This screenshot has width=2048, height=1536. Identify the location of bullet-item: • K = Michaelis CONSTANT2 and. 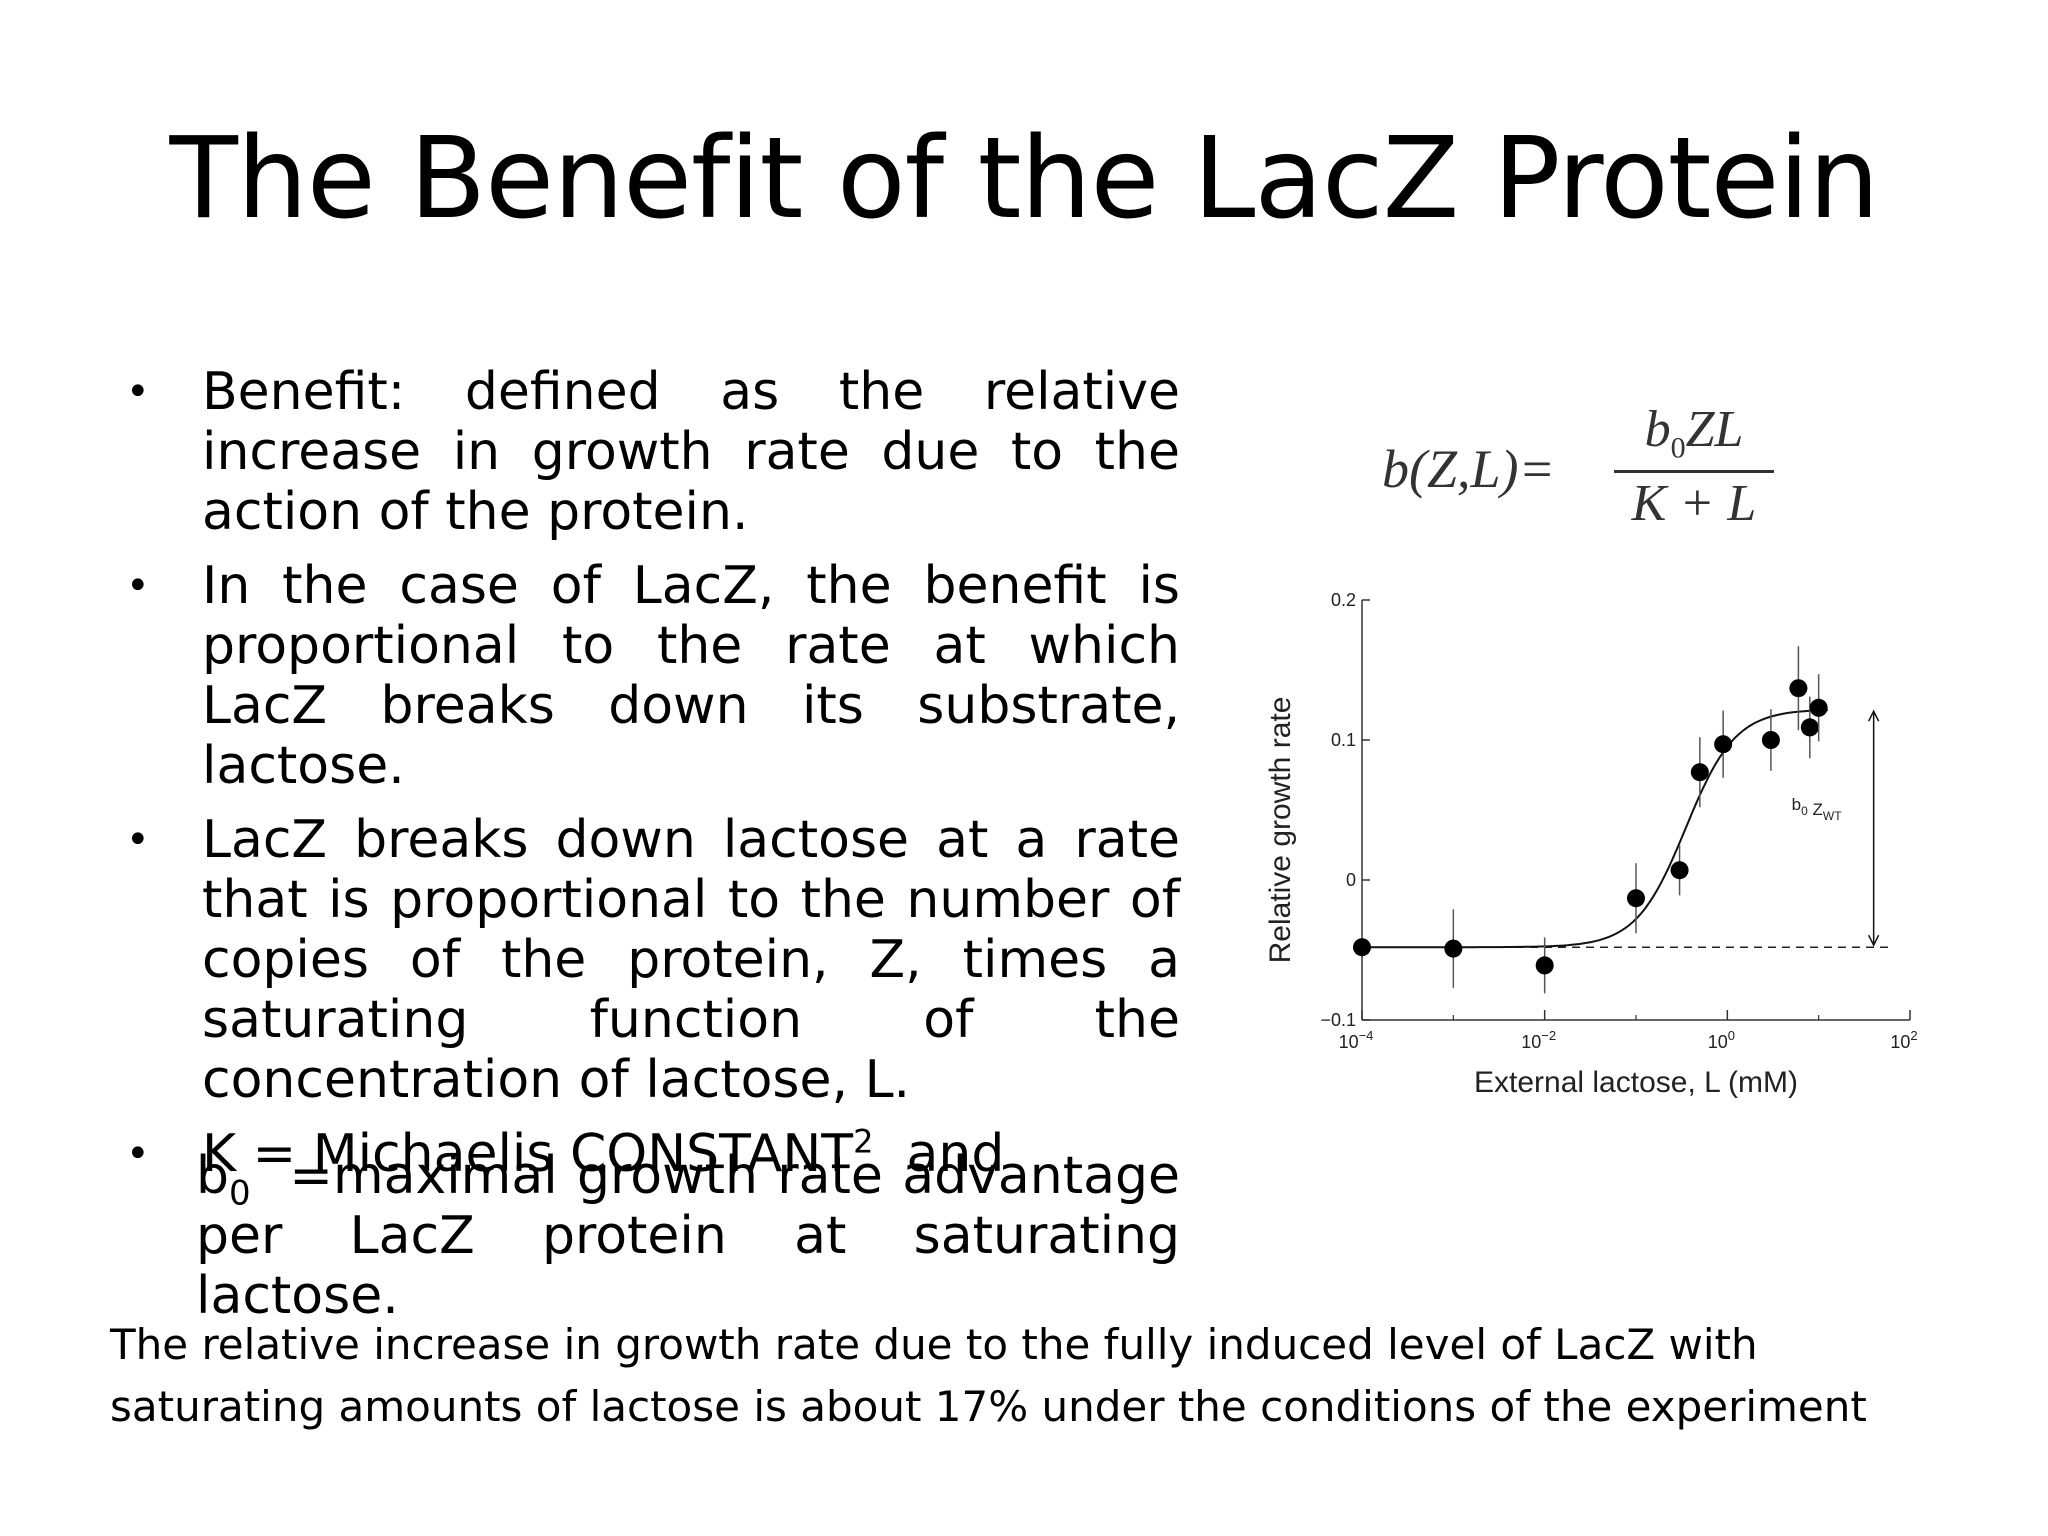
(649, 1154).